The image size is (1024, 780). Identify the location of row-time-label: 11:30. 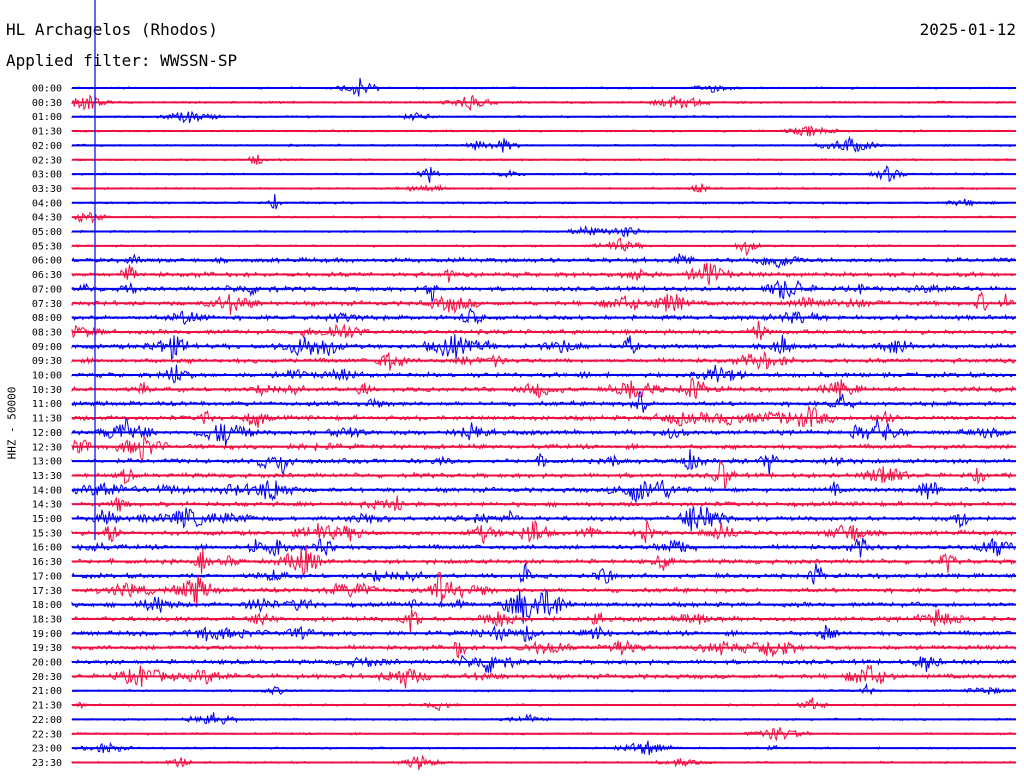
(47, 419).